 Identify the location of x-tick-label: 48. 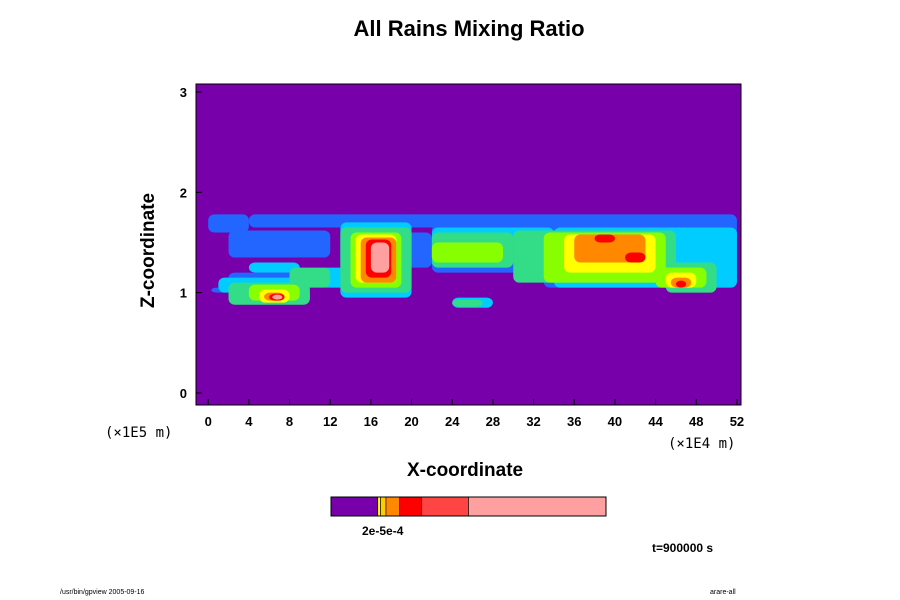
(696, 421).